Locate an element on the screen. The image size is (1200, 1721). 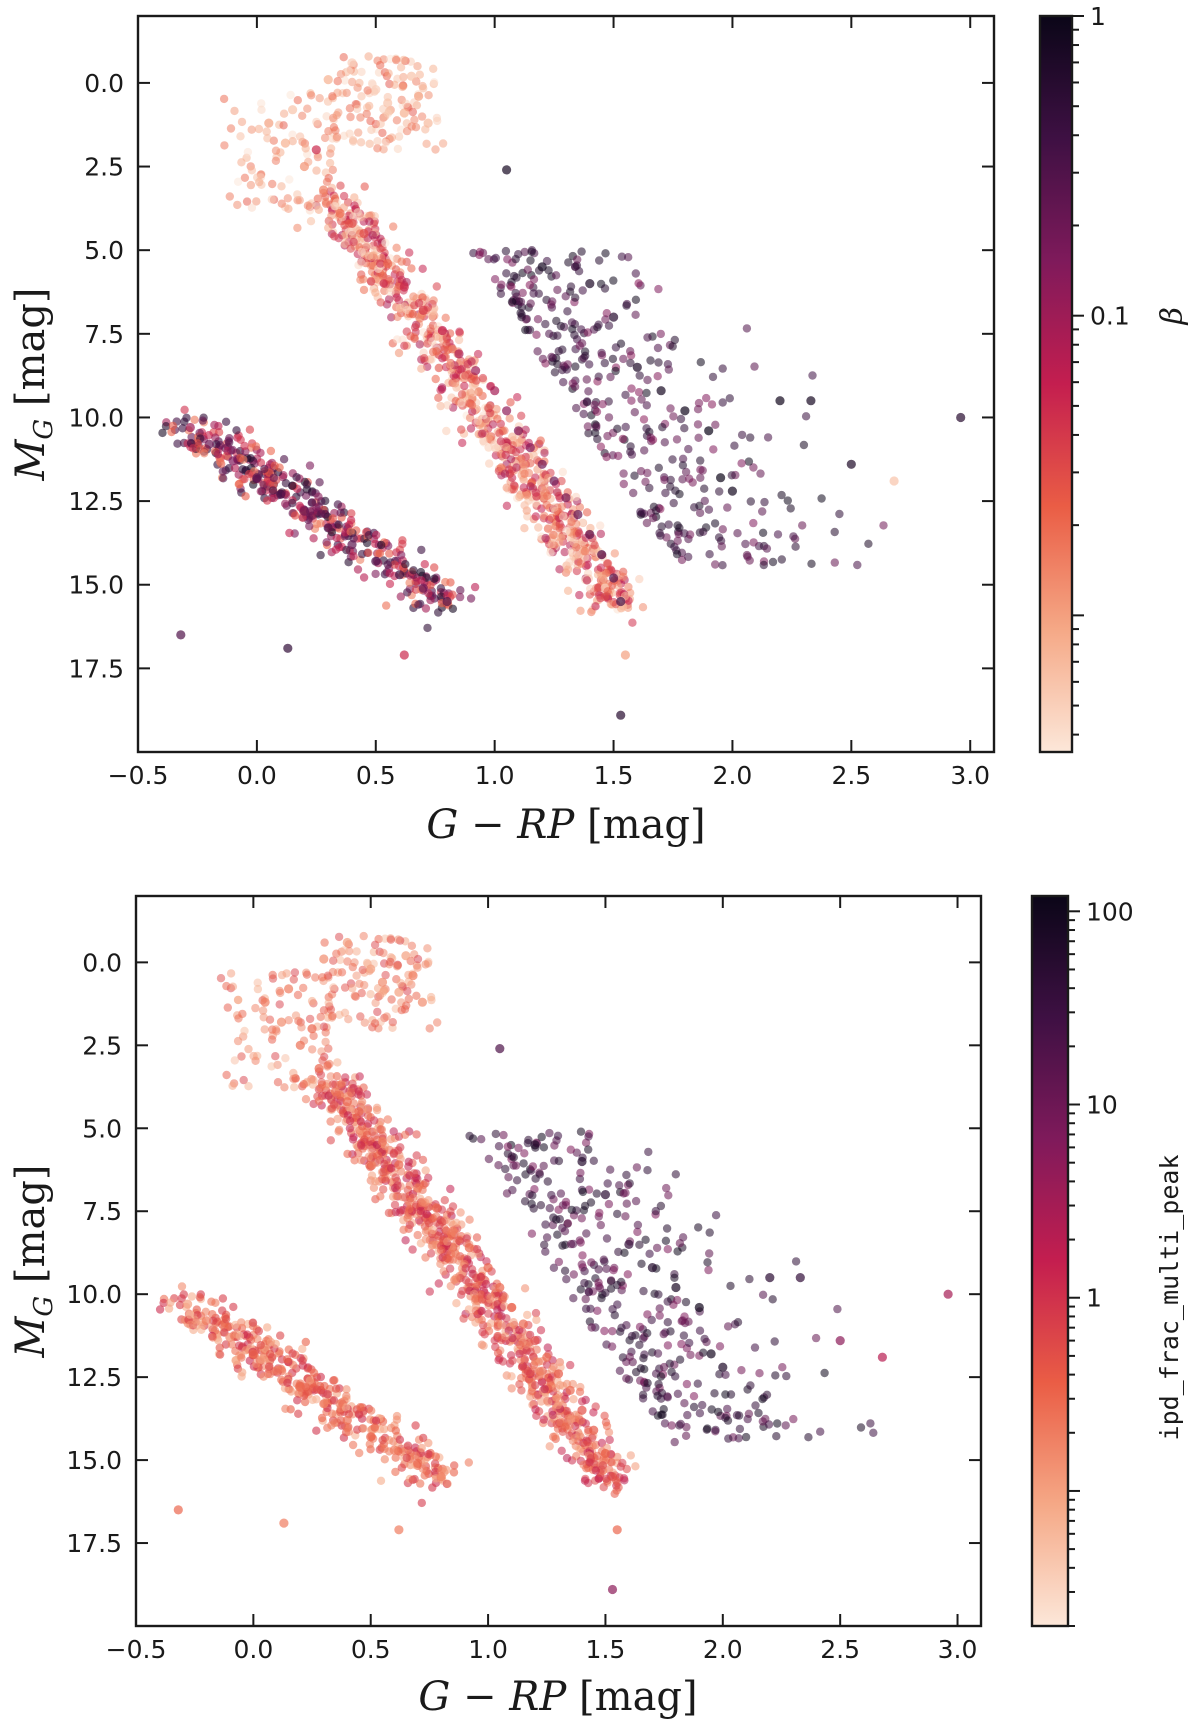
colorbar-label: β is located at coordinates (1172, 316).